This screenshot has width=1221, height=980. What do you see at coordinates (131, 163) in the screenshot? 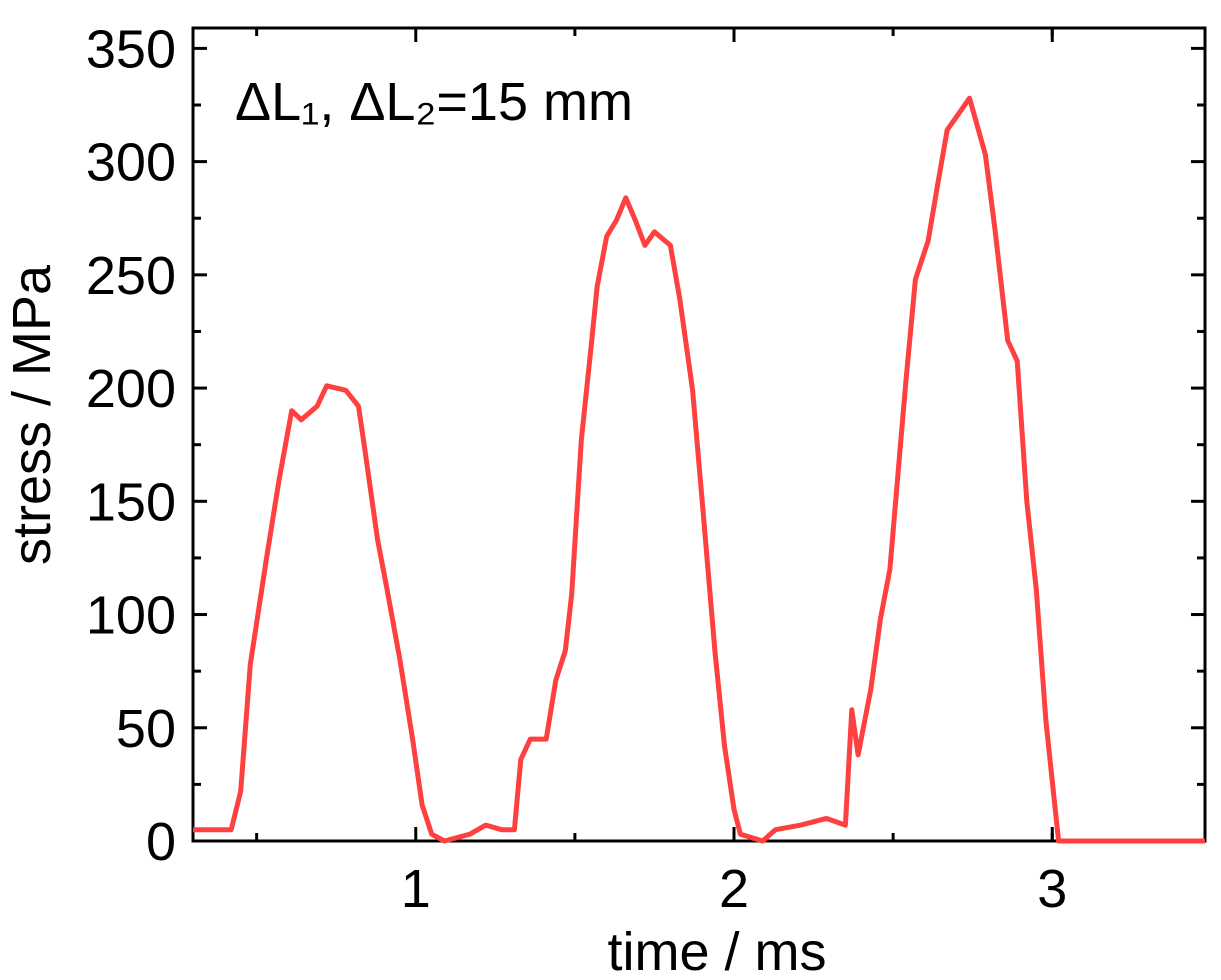
I see `y-tick-label: 300` at bounding box center [131, 163].